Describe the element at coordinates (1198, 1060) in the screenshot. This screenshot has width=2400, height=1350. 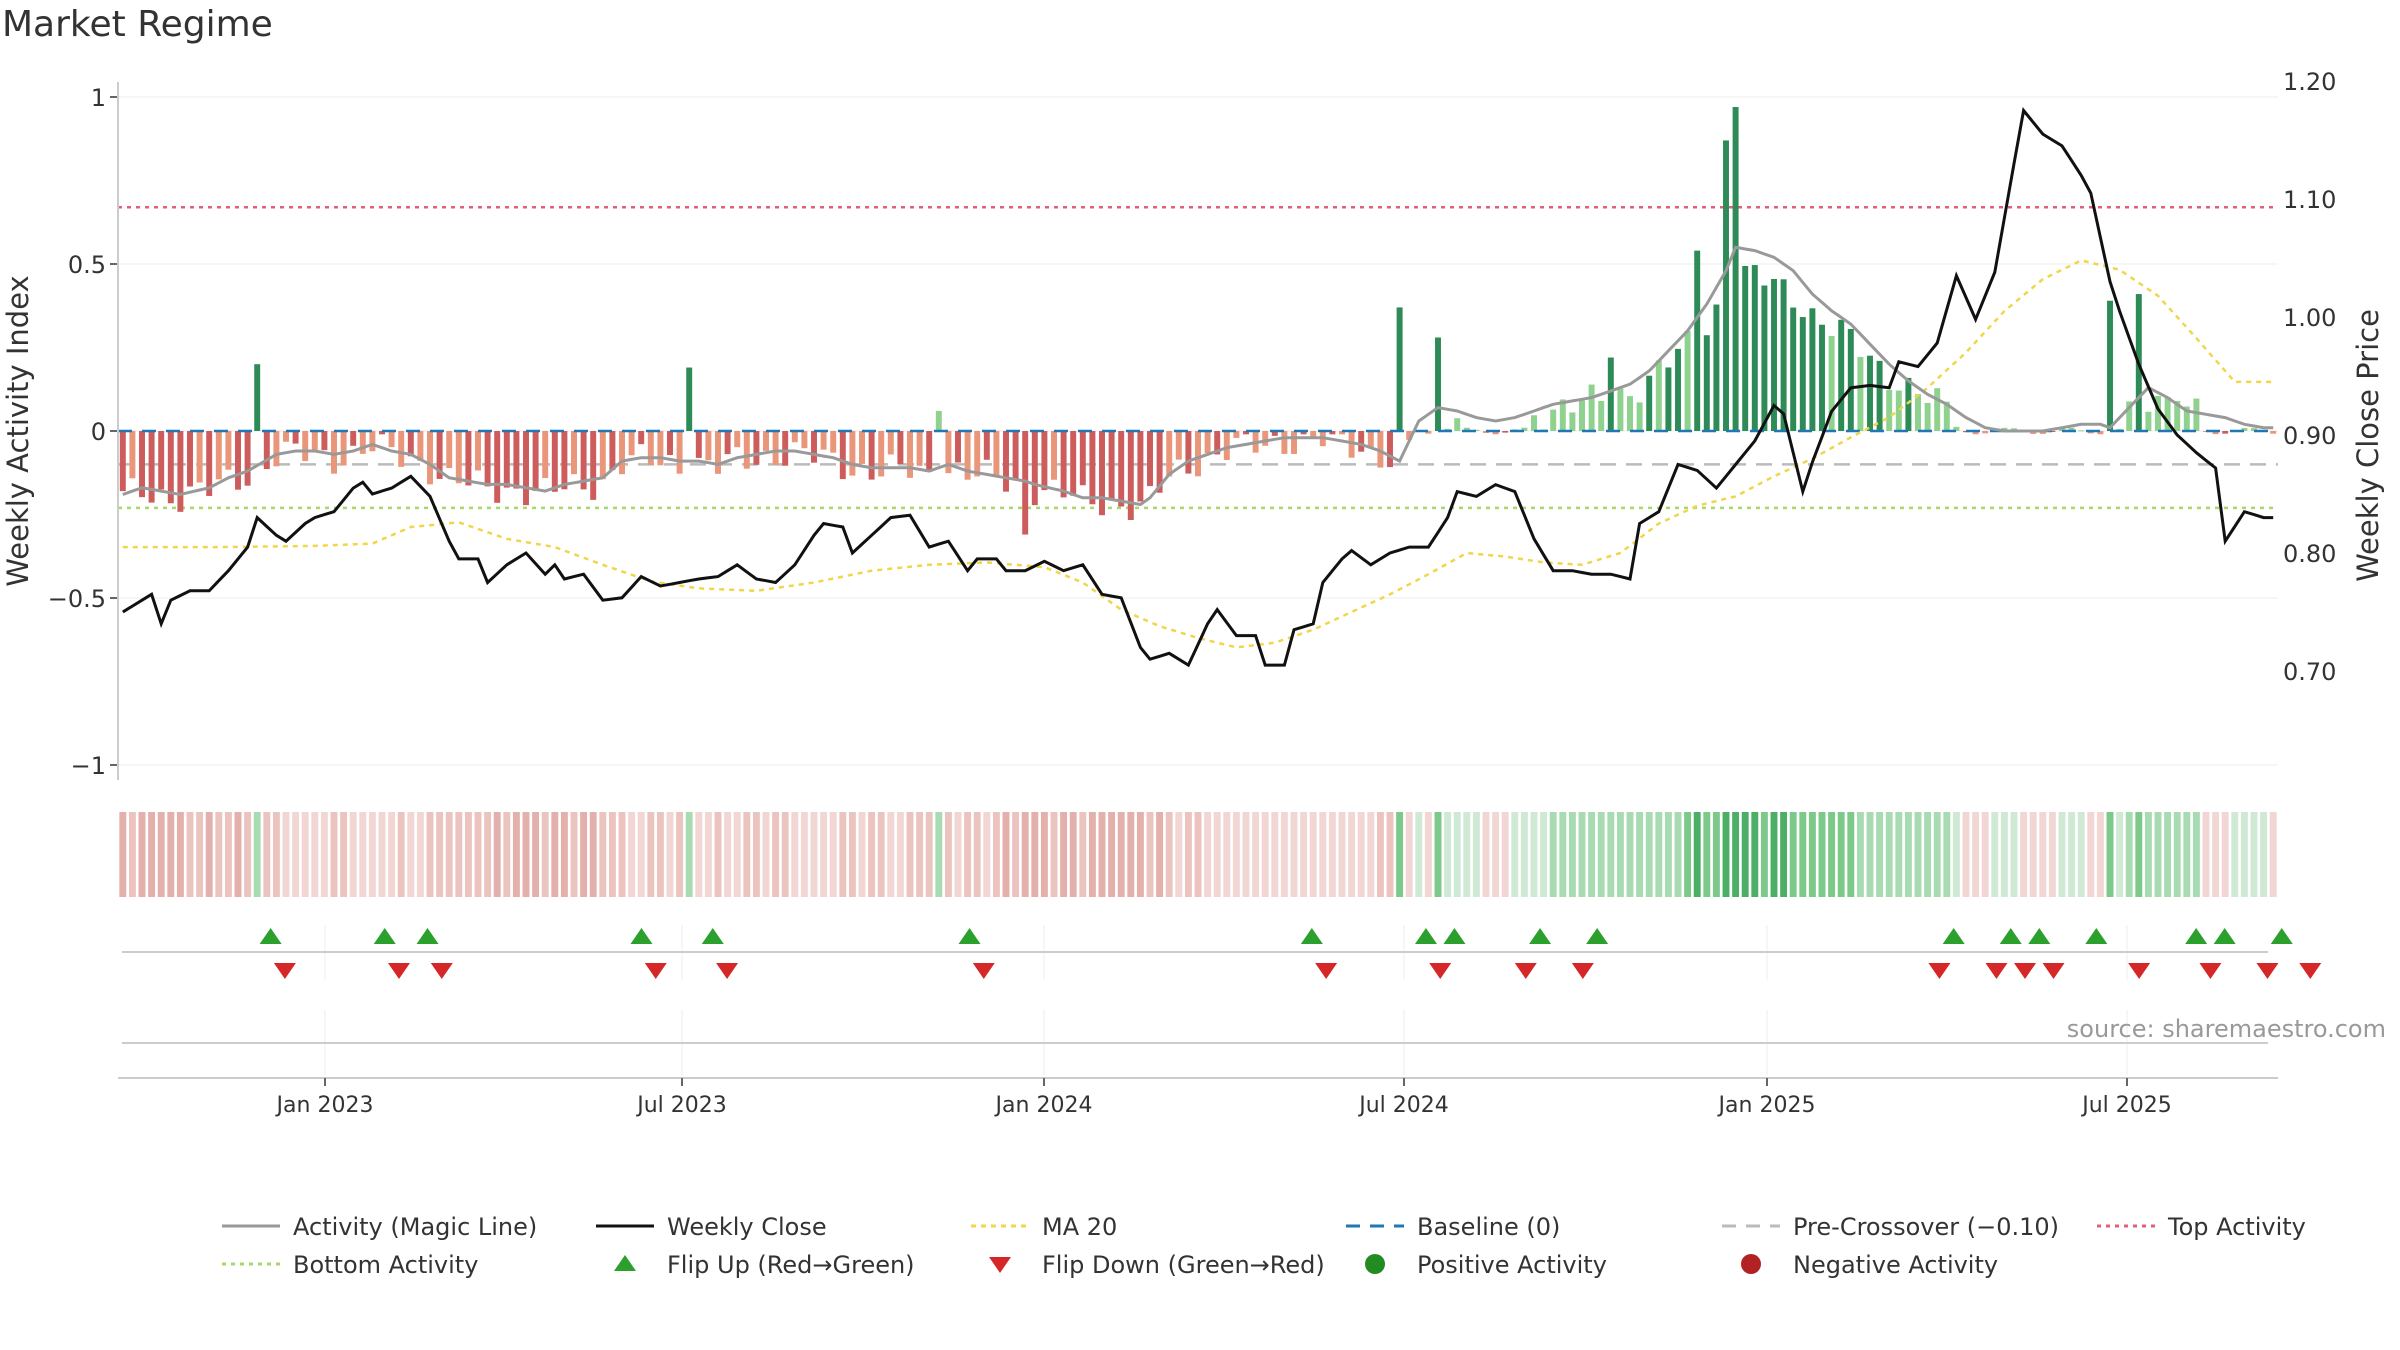
I see `lower-panel` at that location.